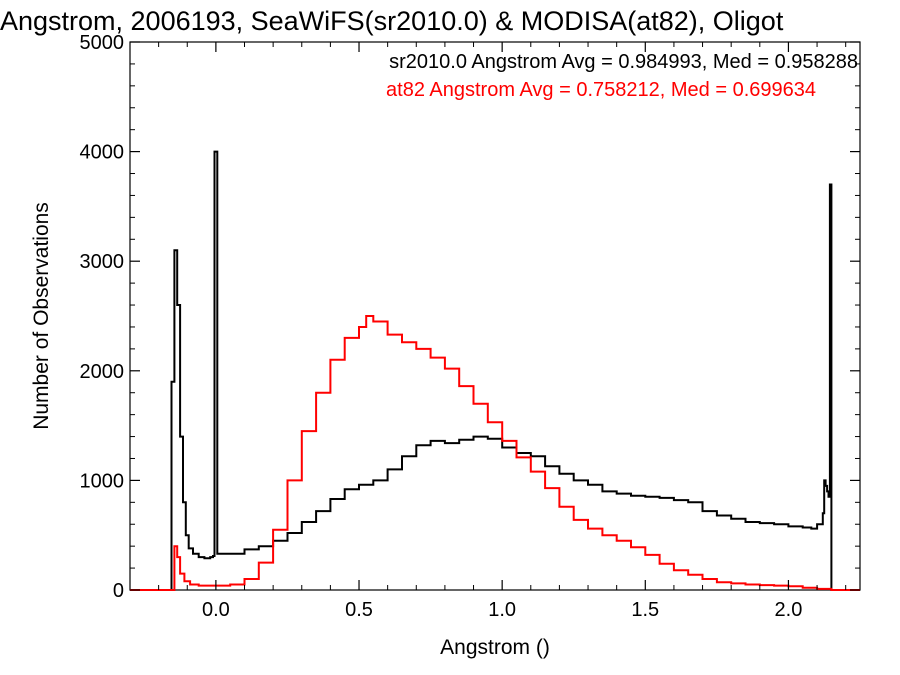  What do you see at coordinates (502, 610) in the screenshot?
I see `x-tick-label: 1.0` at bounding box center [502, 610].